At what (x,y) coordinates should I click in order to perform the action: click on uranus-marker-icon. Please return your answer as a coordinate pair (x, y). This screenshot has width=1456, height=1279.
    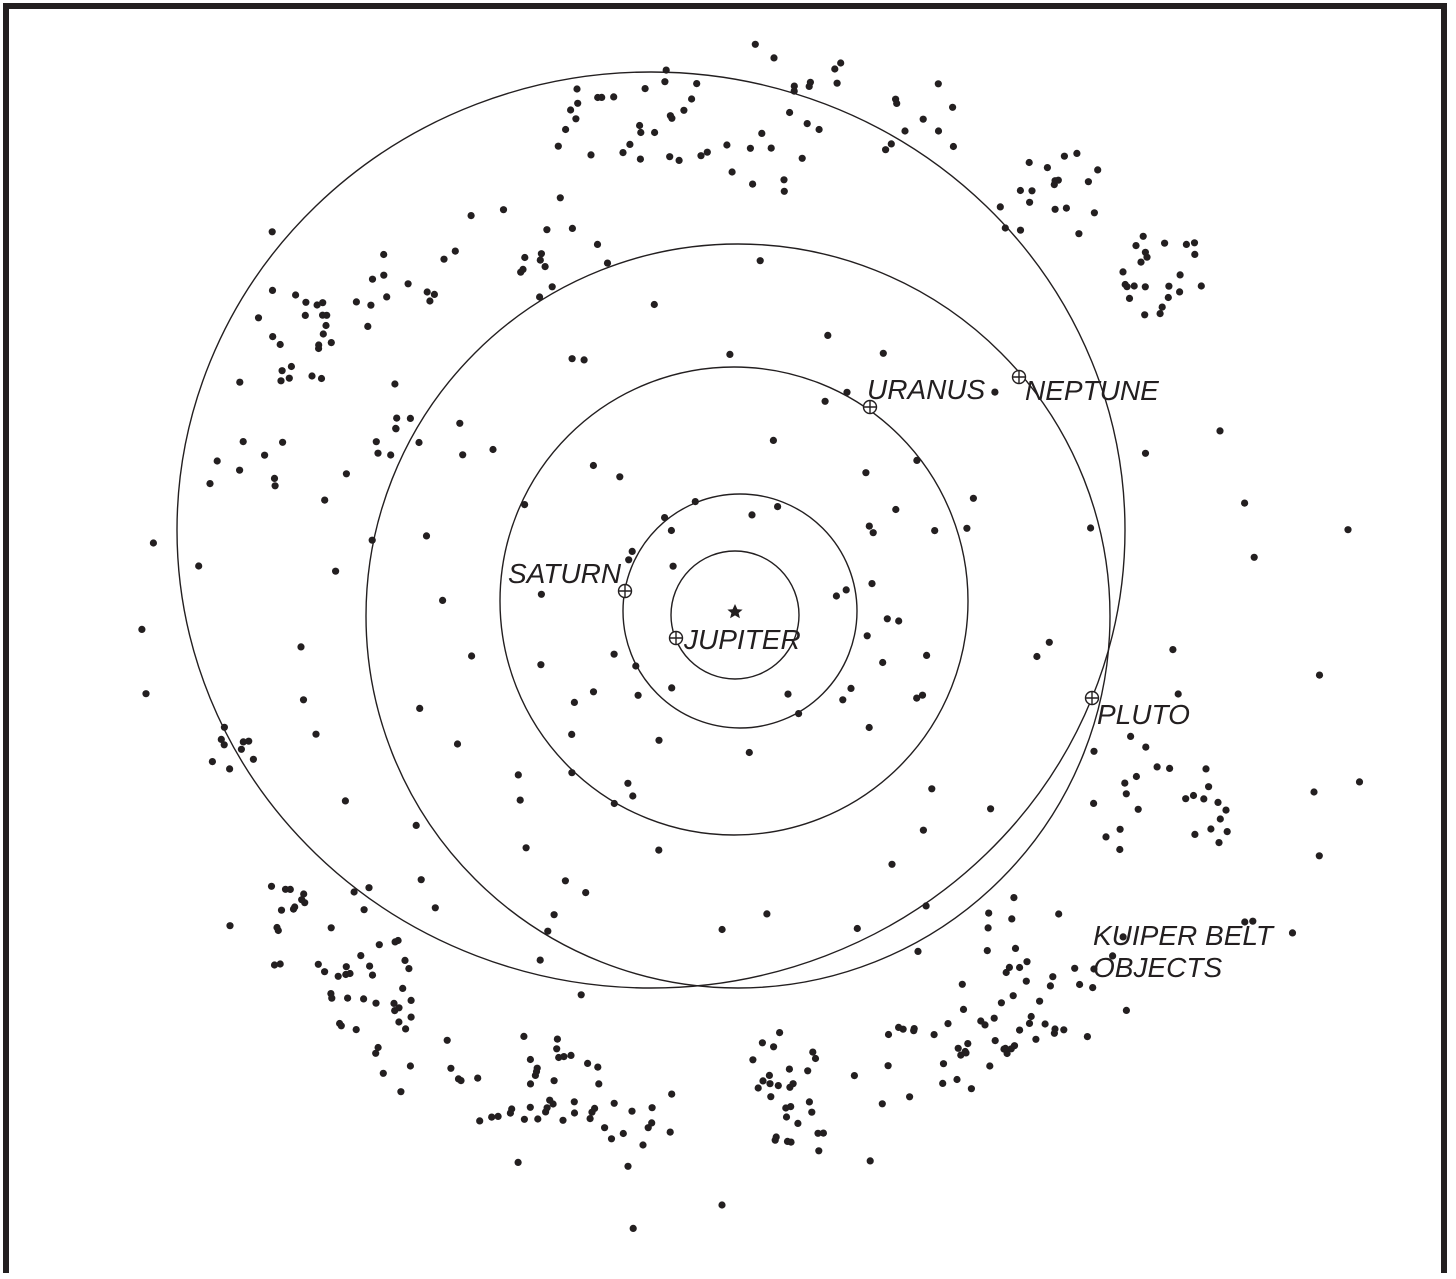
    Looking at the image, I should click on (870, 407).